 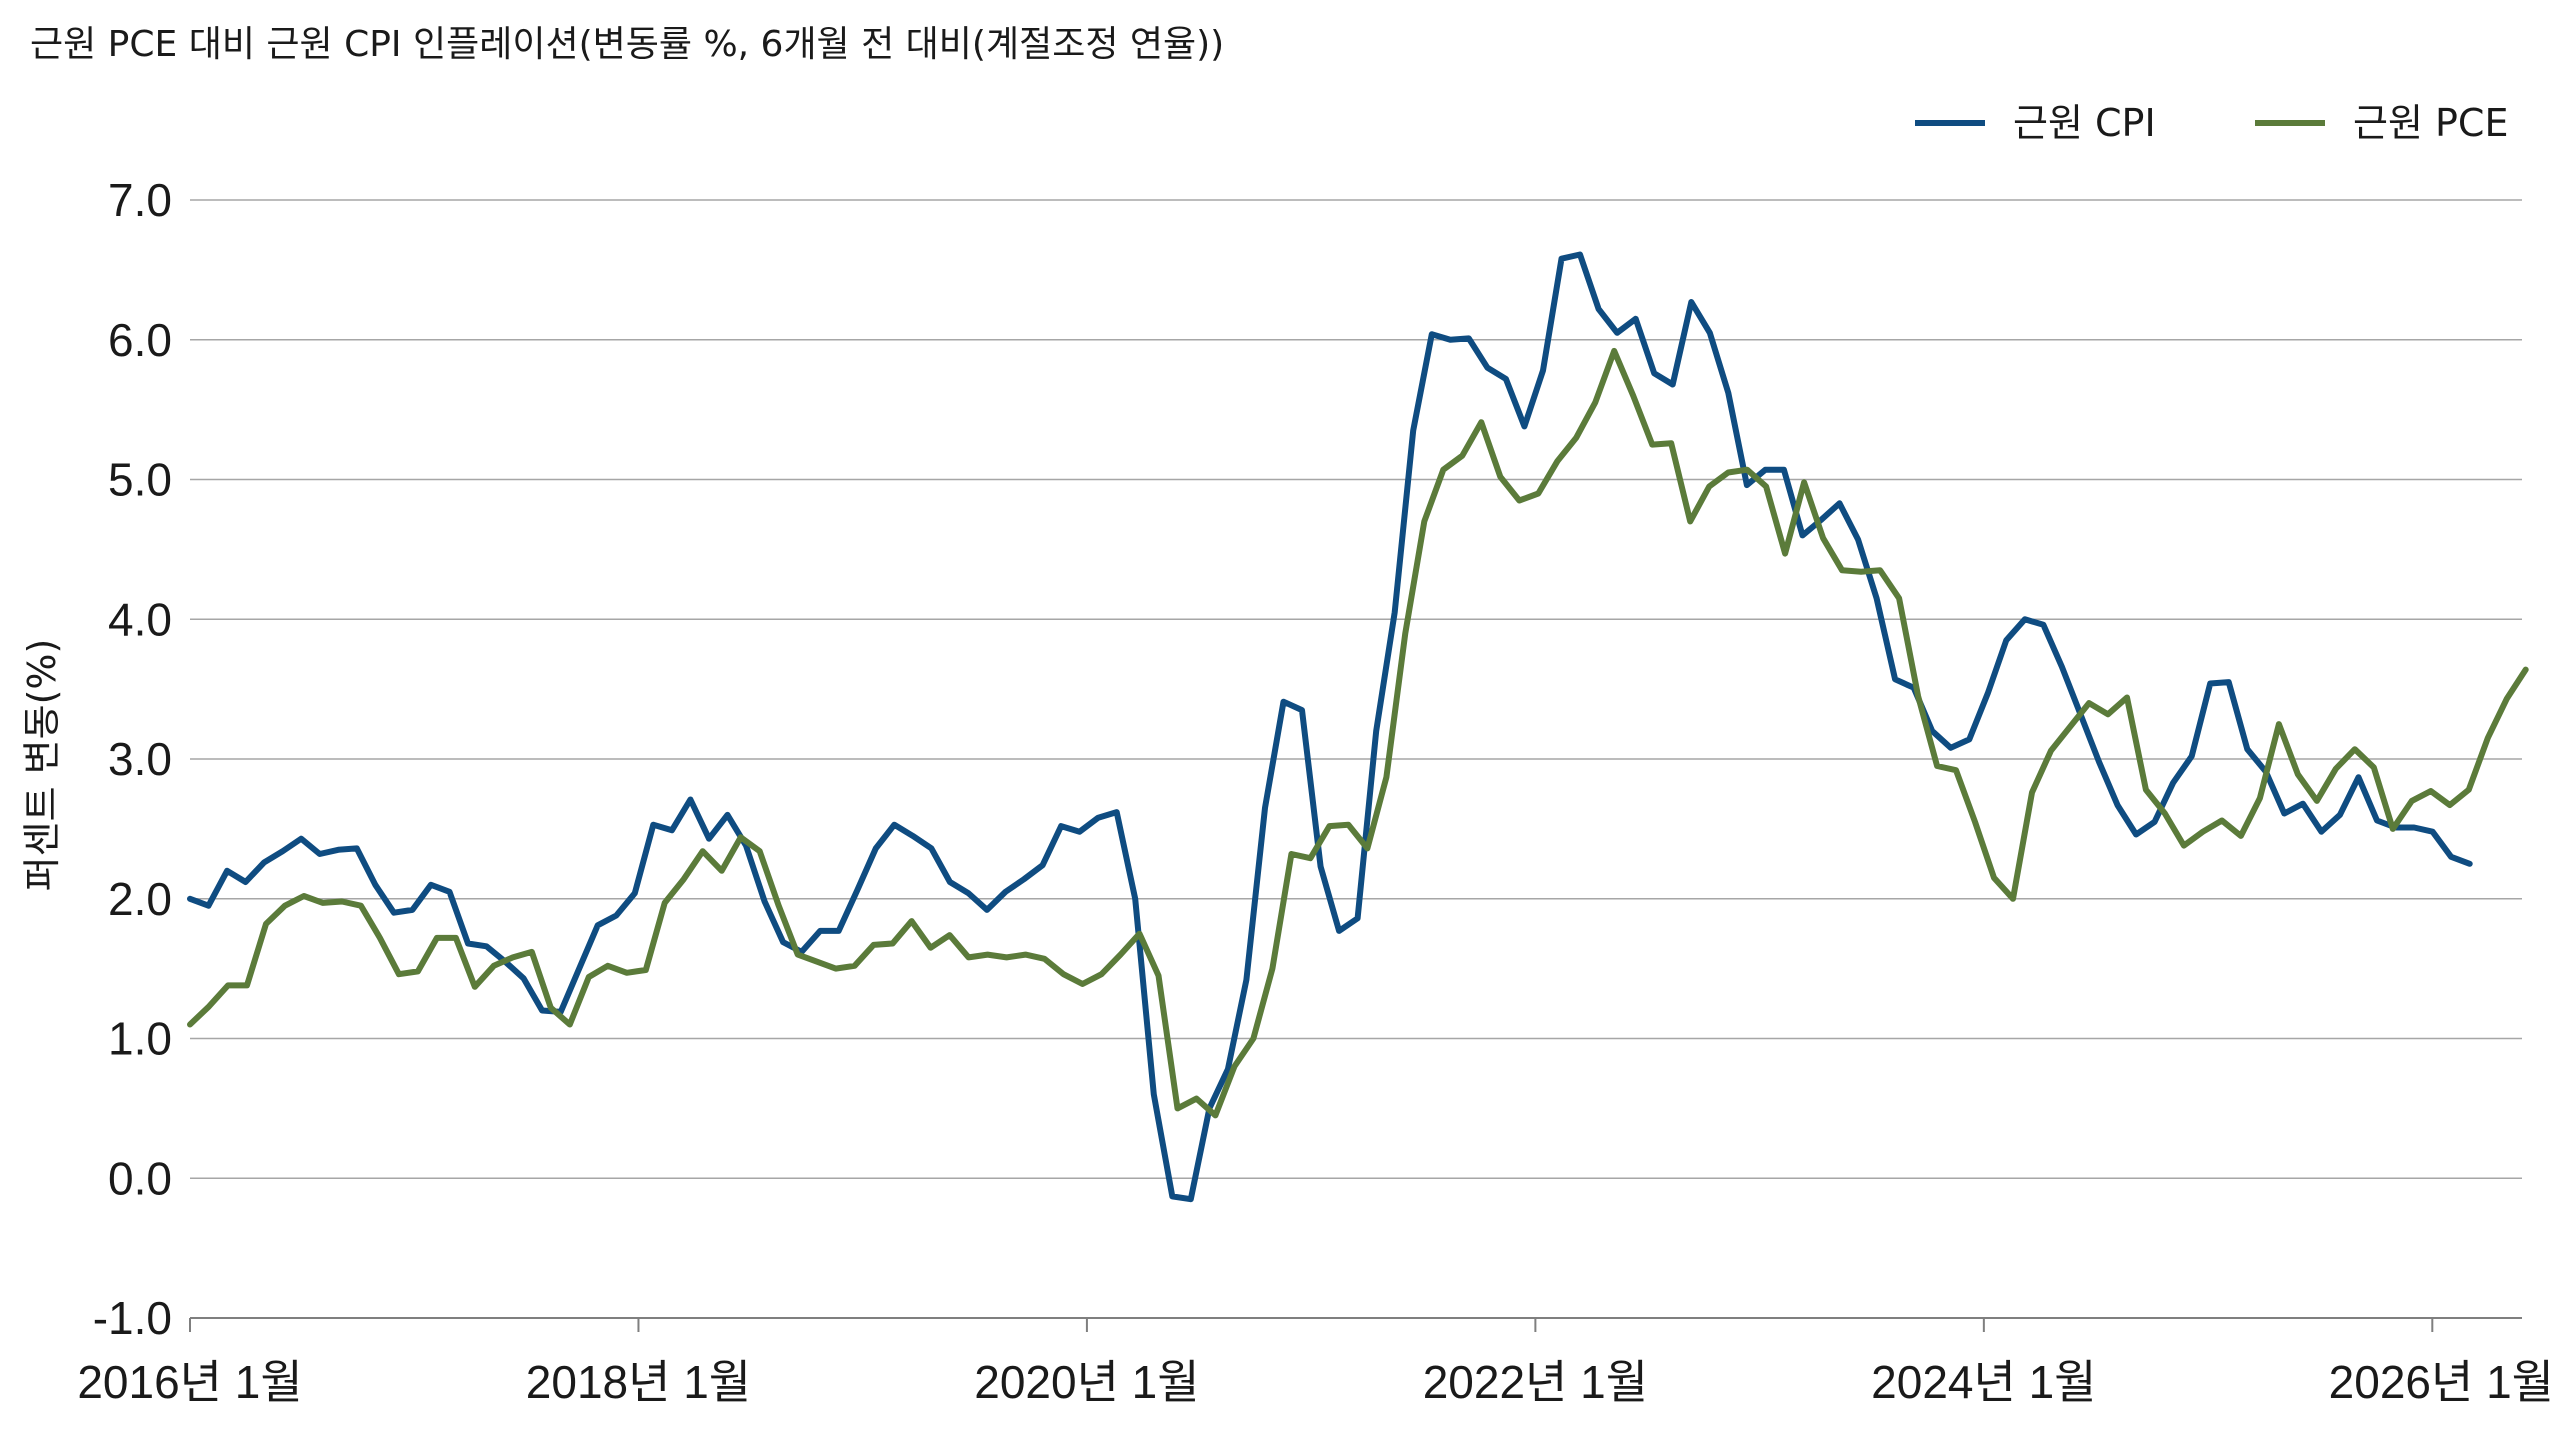 What do you see at coordinates (140, 200) in the screenshot?
I see `y-tick-label: 7.0` at bounding box center [140, 200].